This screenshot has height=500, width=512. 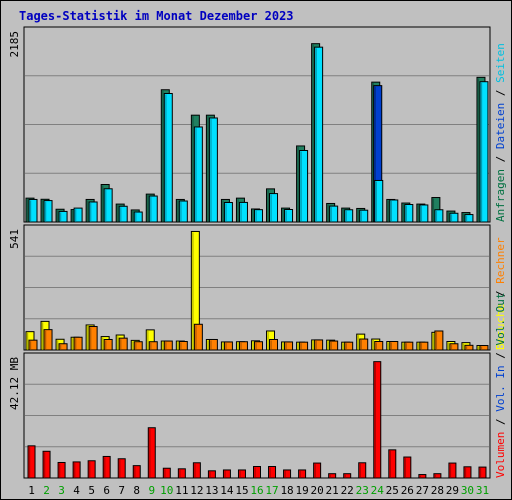 I want to click on x-tick-label-day-18: 18, so click(x=286, y=490).